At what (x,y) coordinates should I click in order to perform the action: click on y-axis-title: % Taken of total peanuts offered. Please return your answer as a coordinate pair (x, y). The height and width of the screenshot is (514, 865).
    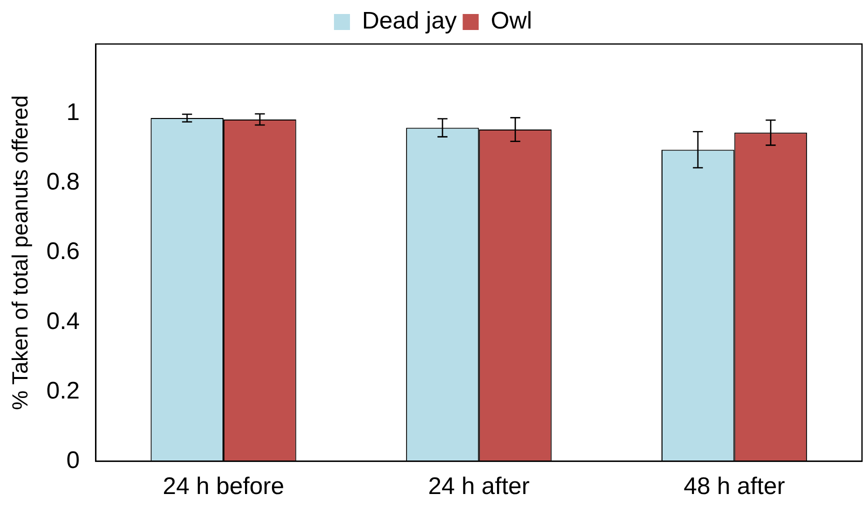
    Looking at the image, I should click on (19, 252).